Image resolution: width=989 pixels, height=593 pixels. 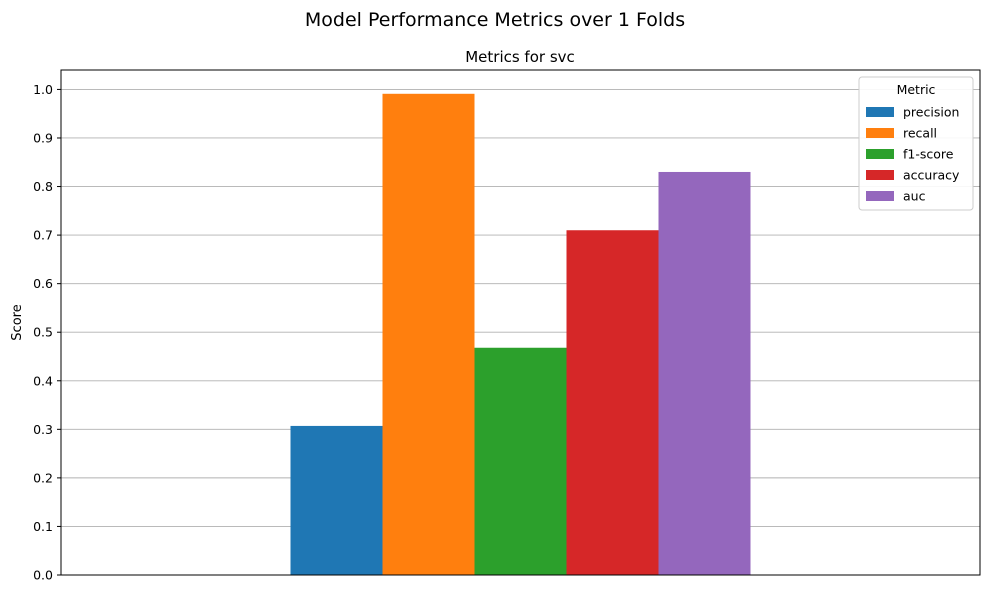 What do you see at coordinates (916, 143) in the screenshot?
I see `legend: Metric precision recall f1-score accuracy auc` at bounding box center [916, 143].